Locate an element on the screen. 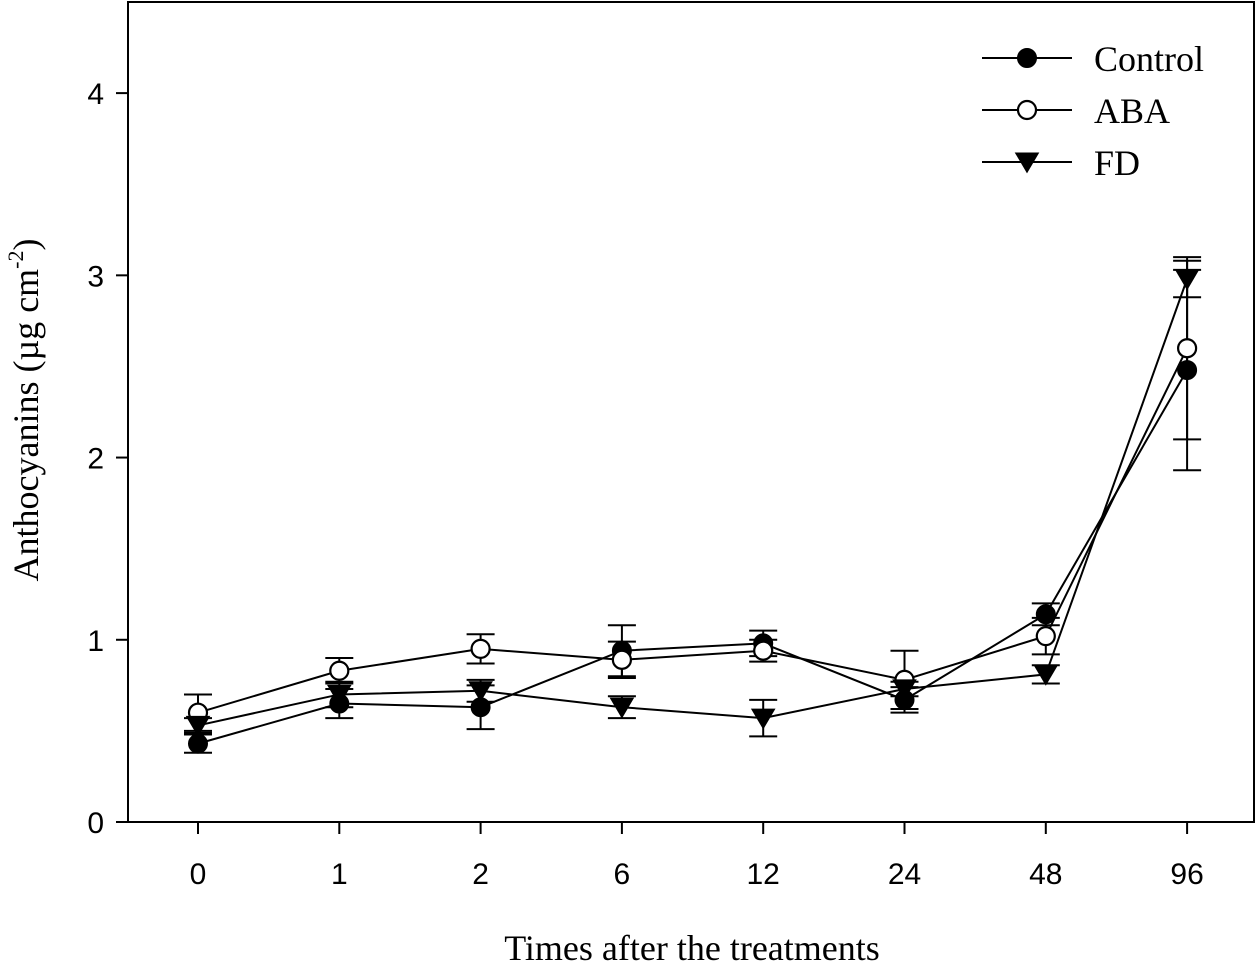 The height and width of the screenshot is (964, 1260). legend-item: Control is located at coordinates (1093, 59).